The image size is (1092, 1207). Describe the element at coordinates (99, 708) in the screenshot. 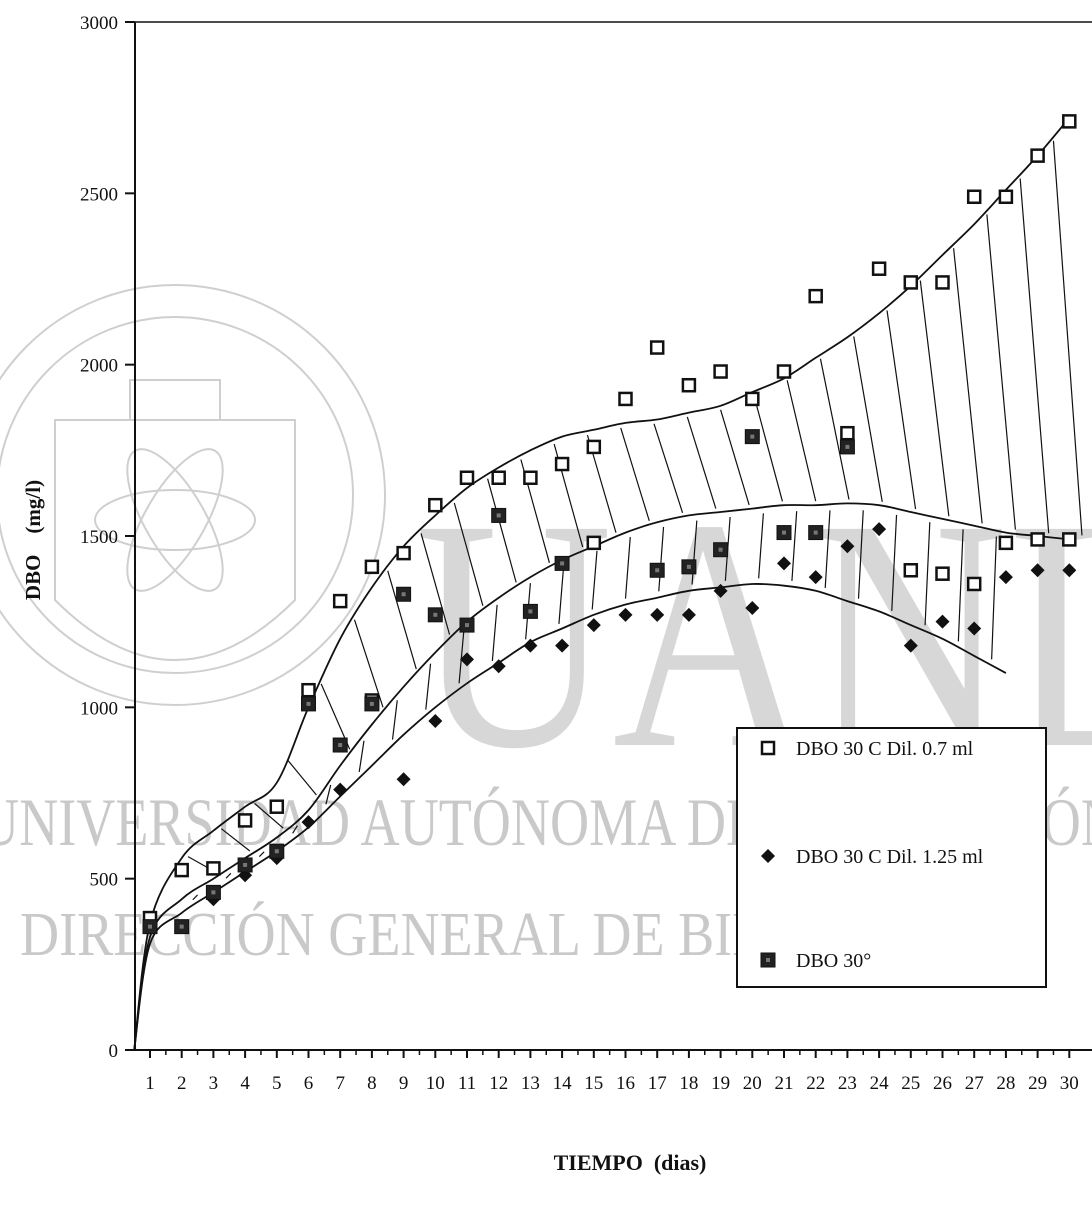

I see `y-tick-label: 1000` at that location.